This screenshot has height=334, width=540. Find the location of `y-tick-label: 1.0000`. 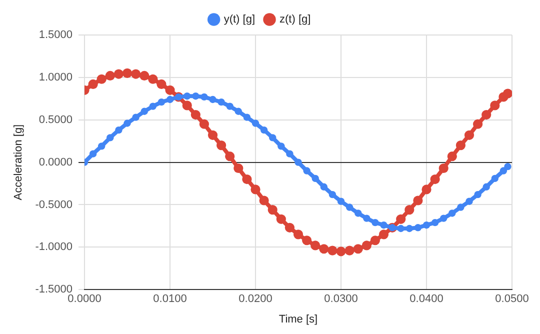

y-tick-label: 1.0000 is located at coordinates (55, 77).